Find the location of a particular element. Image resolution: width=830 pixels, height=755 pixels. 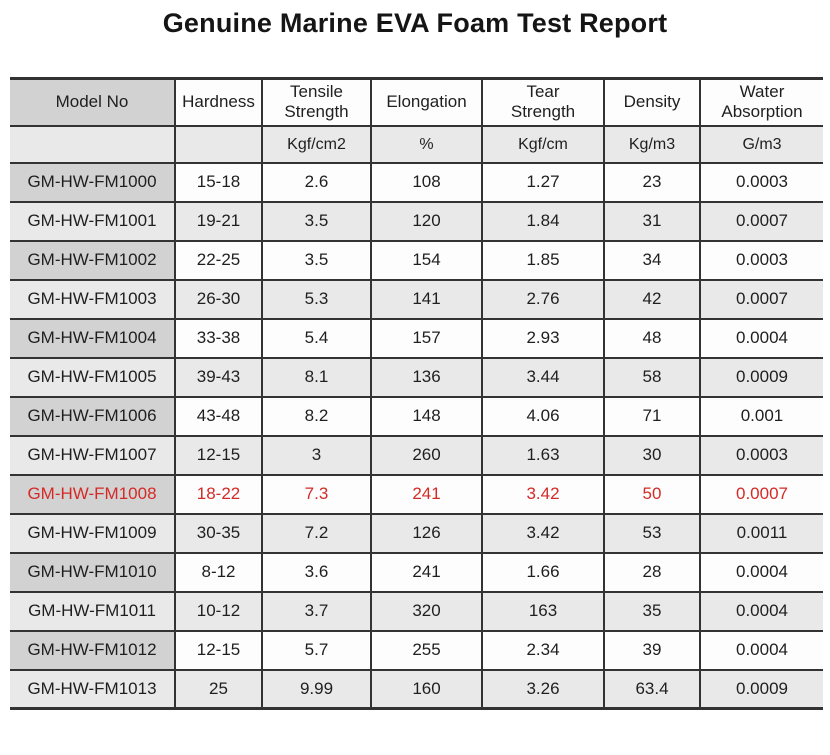

header-model-no: Model No is located at coordinates (93, 102).